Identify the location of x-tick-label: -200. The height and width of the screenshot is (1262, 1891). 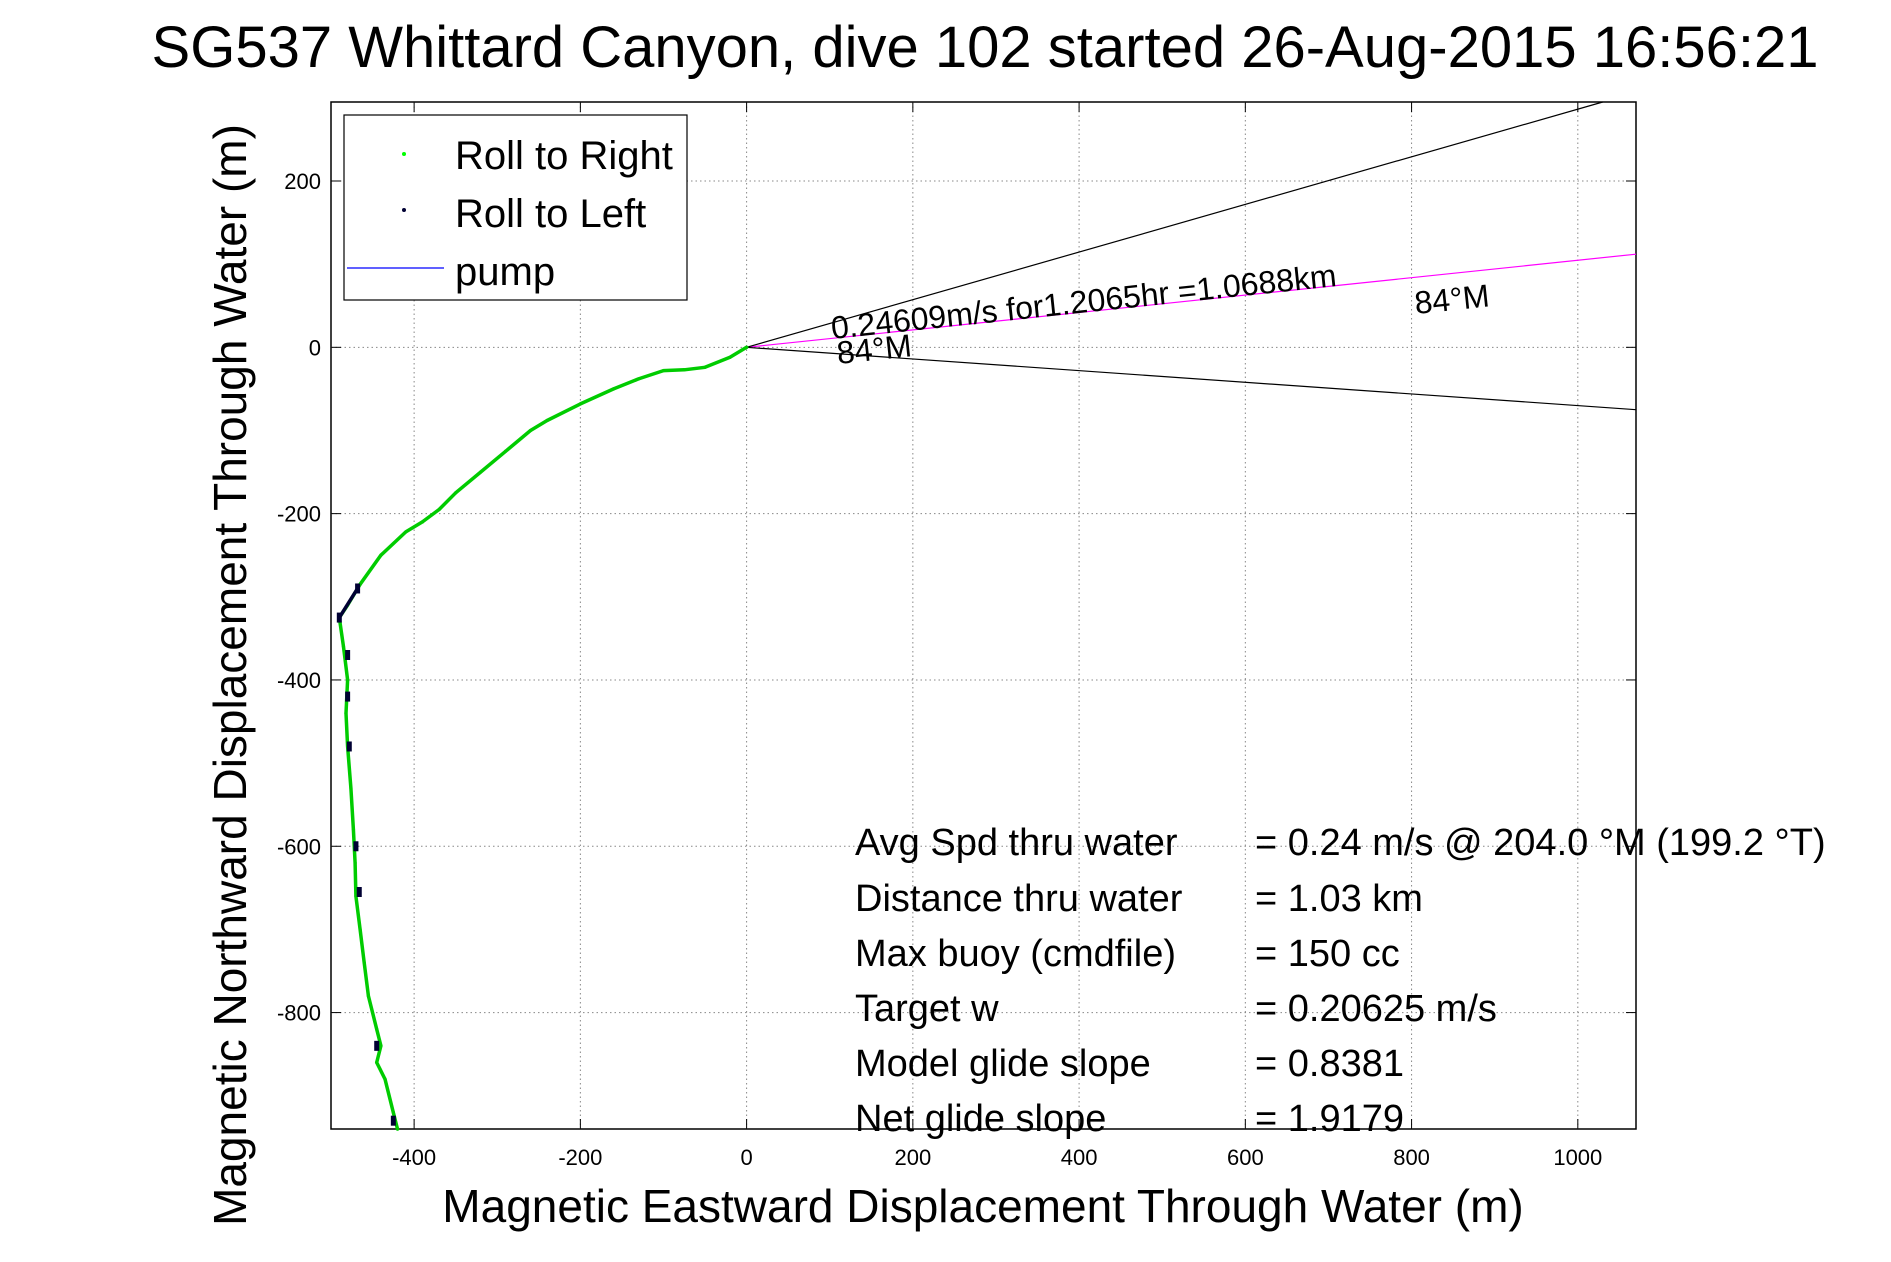
(580, 1157).